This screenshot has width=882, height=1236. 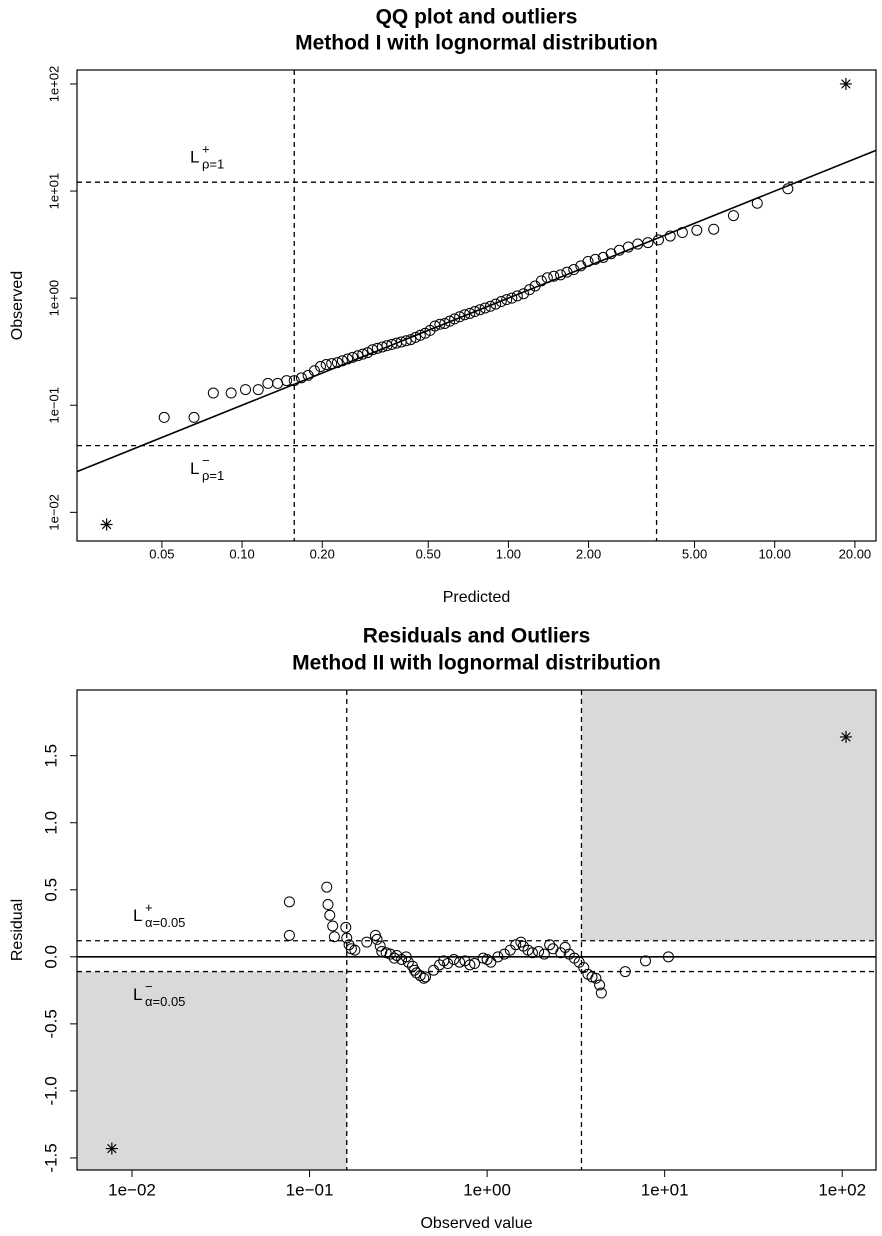 I want to click on x-tick-label: 1.00, so click(x=508, y=553).